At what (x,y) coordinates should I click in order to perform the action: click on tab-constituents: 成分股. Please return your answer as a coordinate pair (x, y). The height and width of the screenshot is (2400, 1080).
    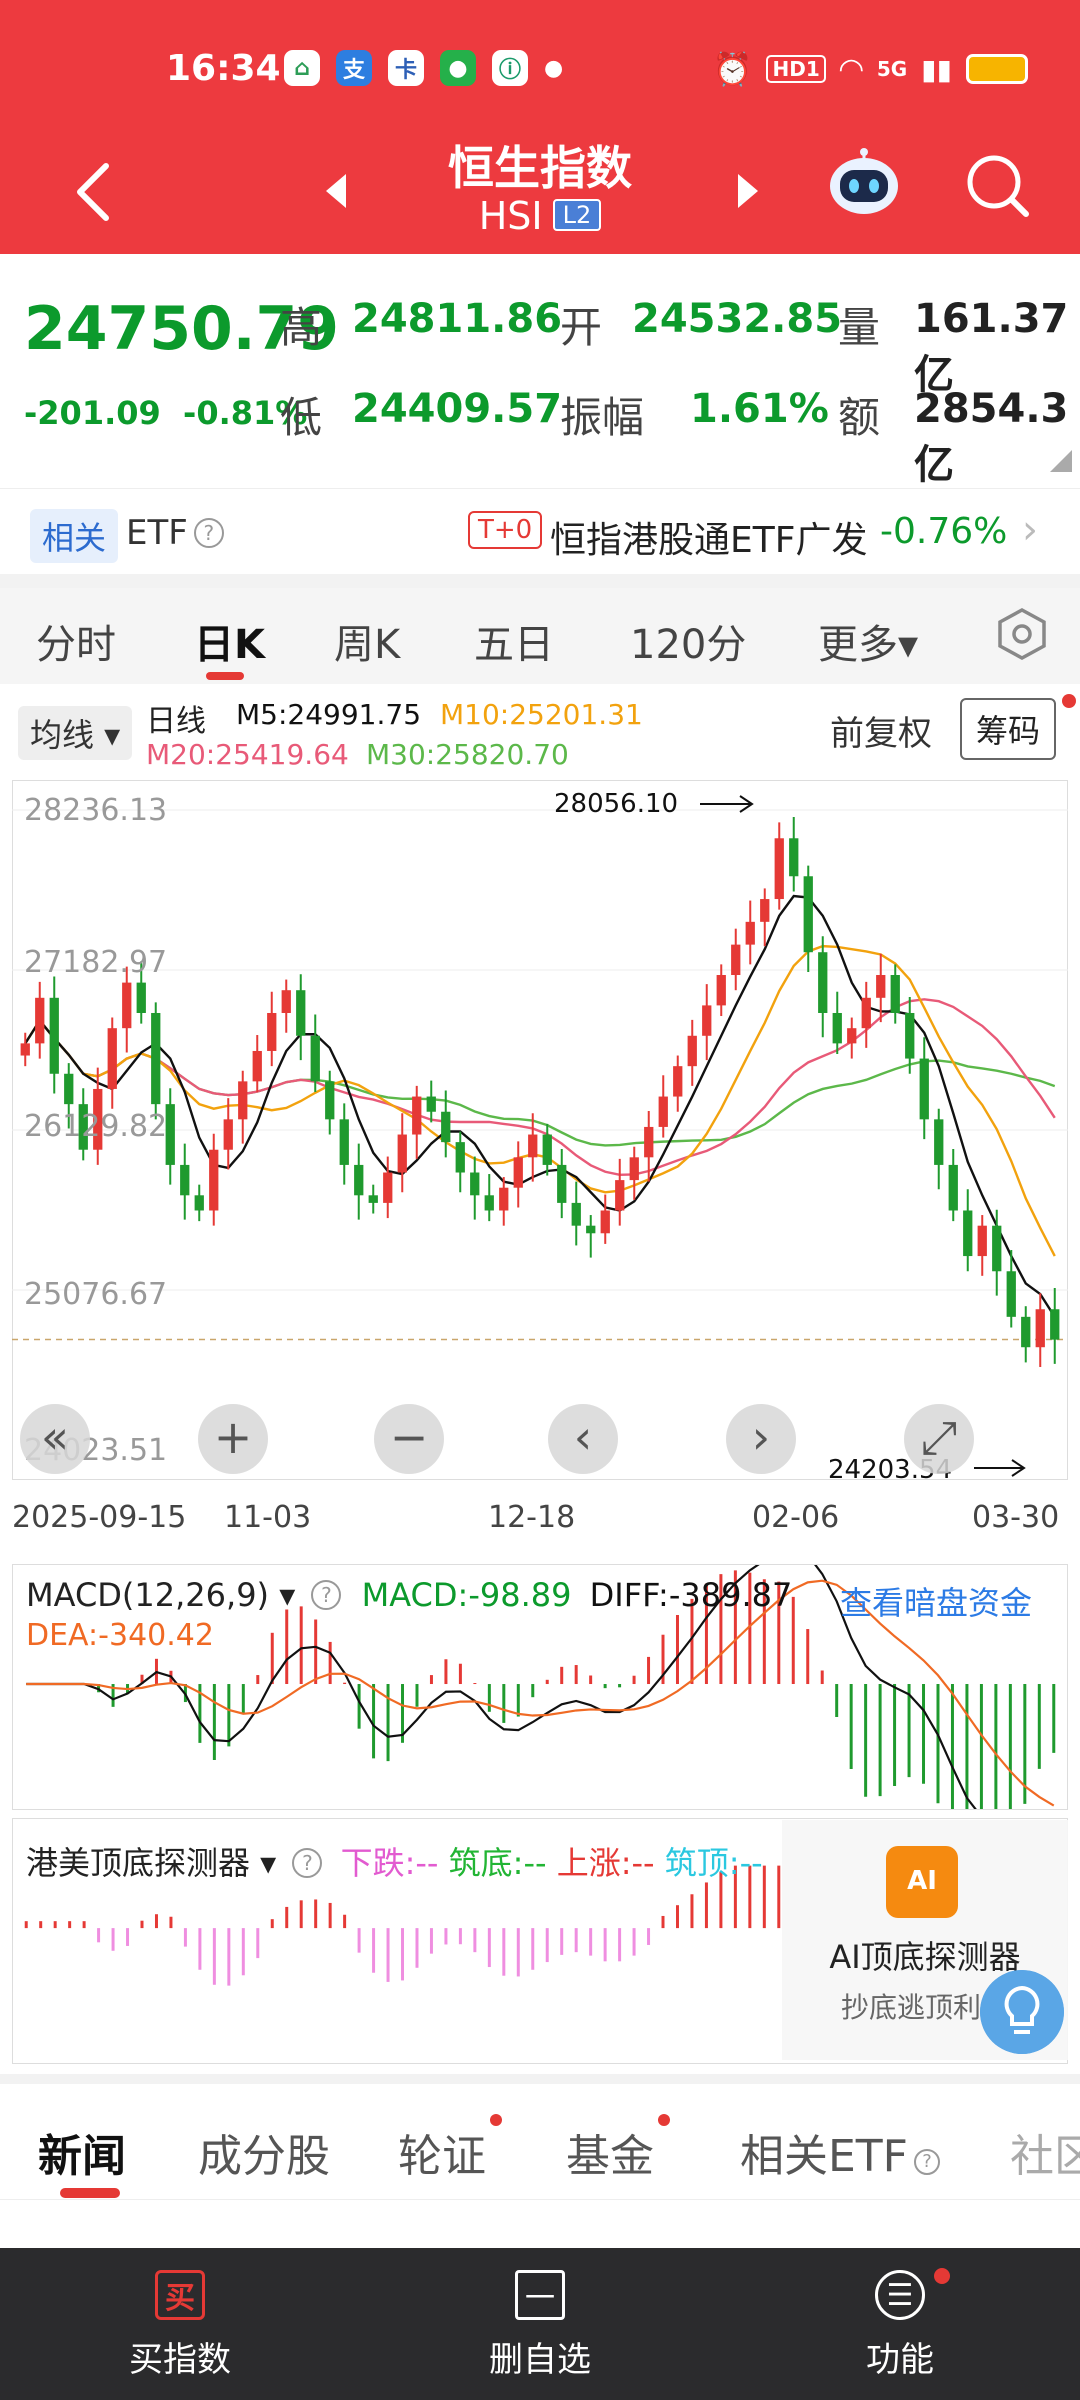
    Looking at the image, I should click on (264, 2156).